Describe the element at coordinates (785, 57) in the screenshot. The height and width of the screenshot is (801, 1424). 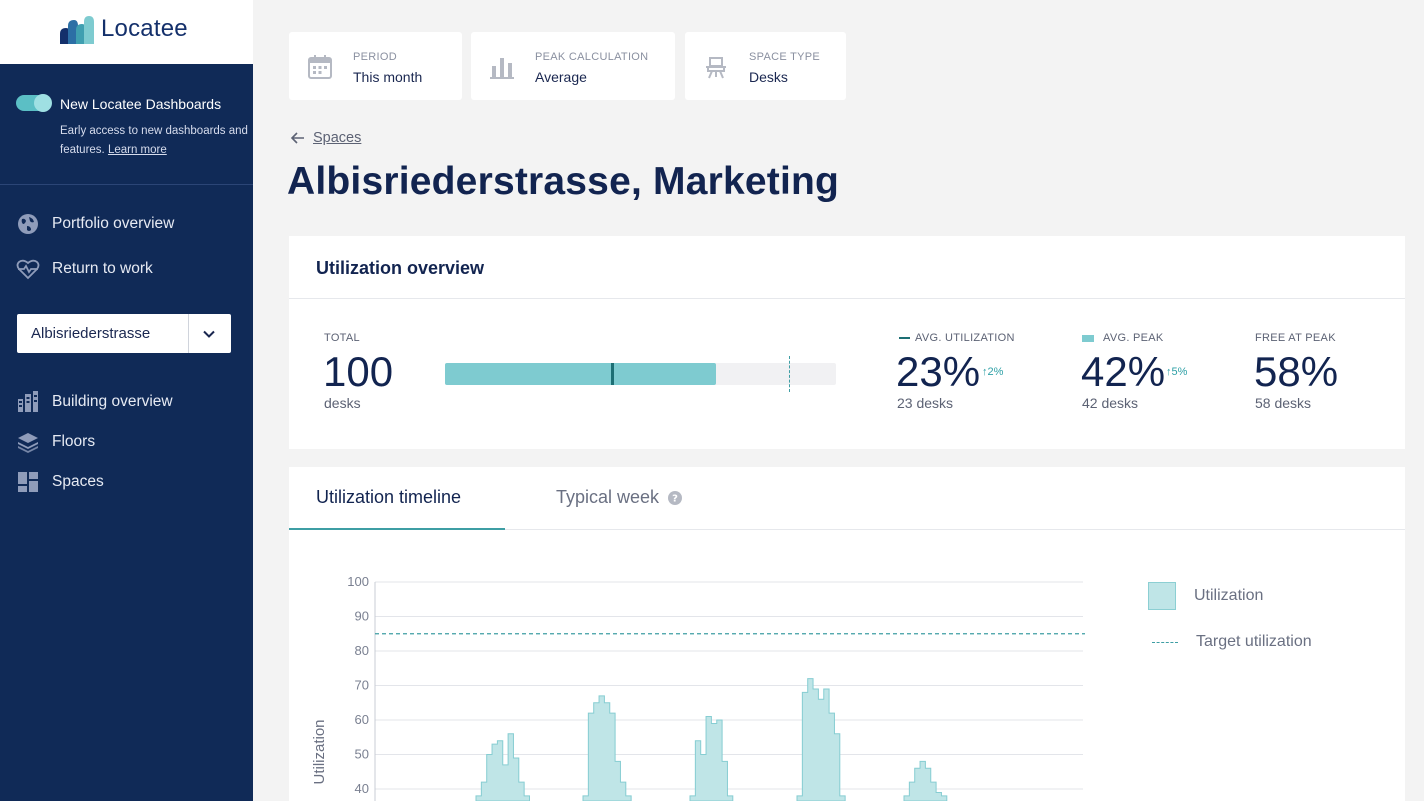
I see `filter-label: SPACE TYPE` at that location.